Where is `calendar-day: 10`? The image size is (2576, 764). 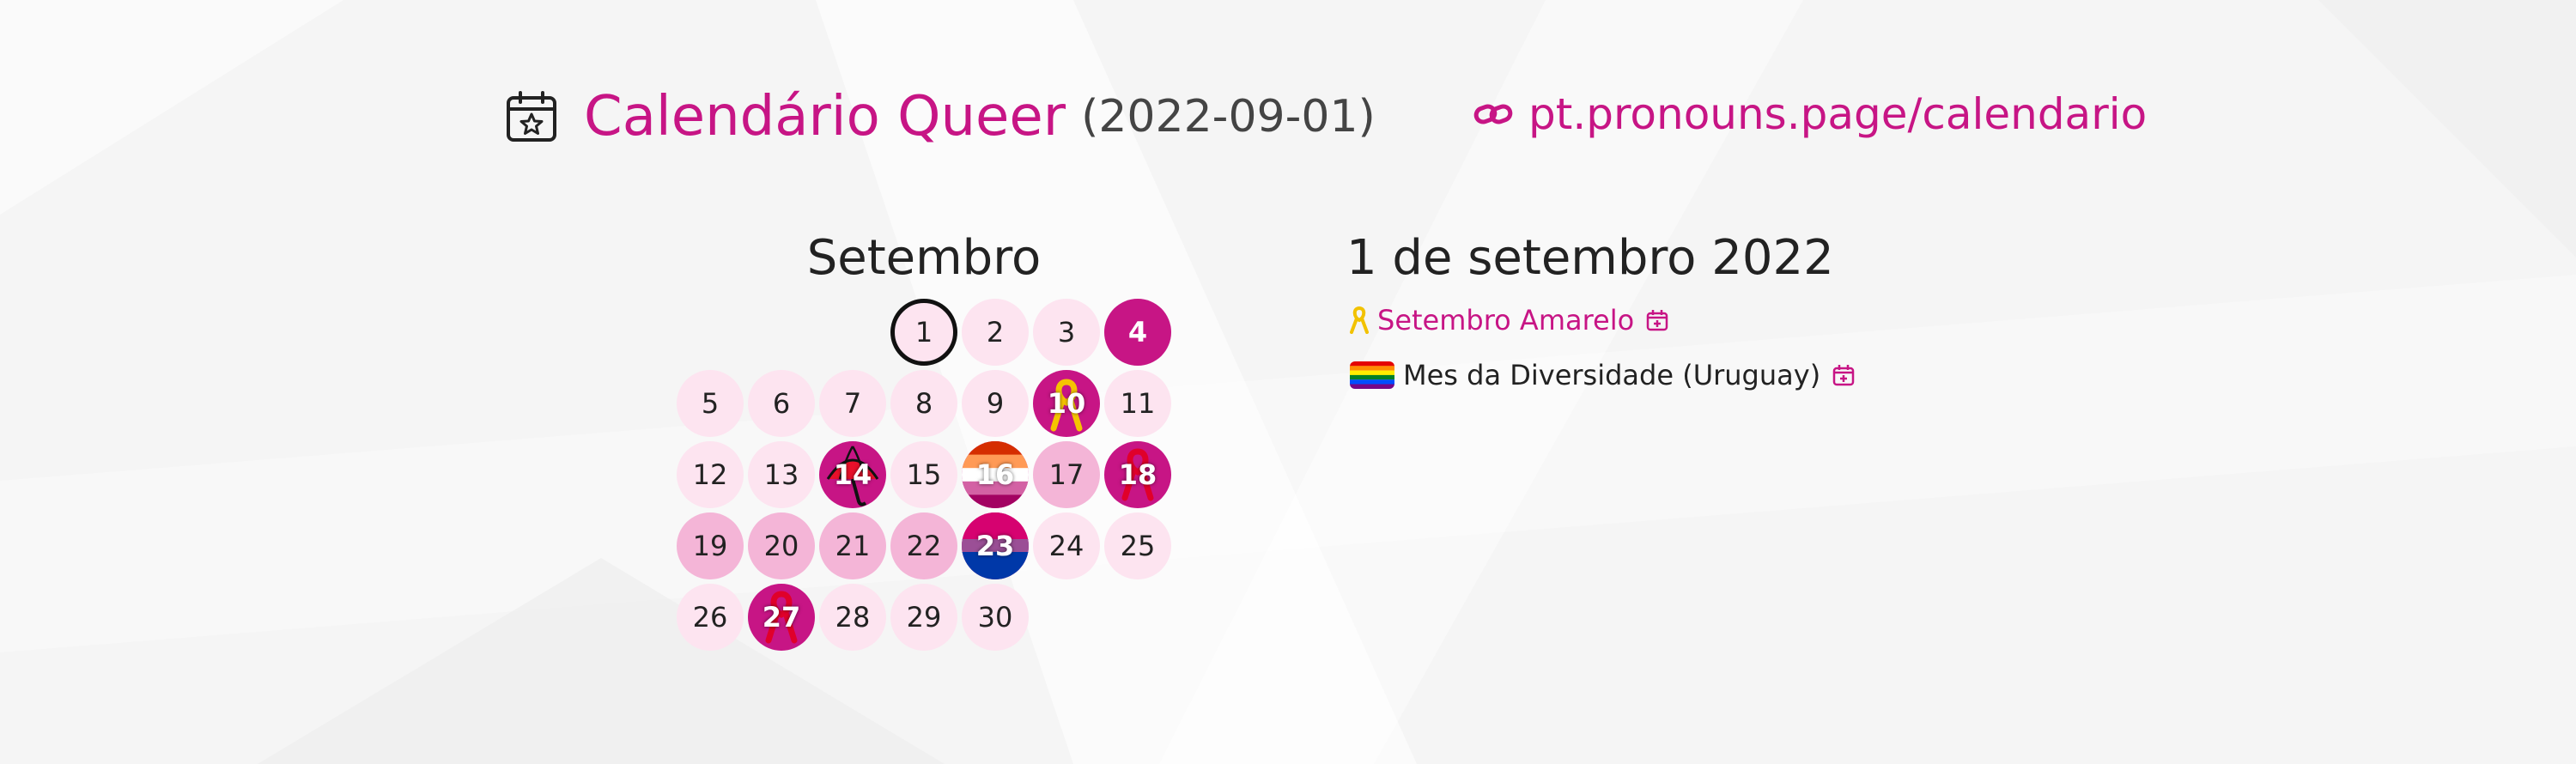 calendar-day: 10 is located at coordinates (1067, 404).